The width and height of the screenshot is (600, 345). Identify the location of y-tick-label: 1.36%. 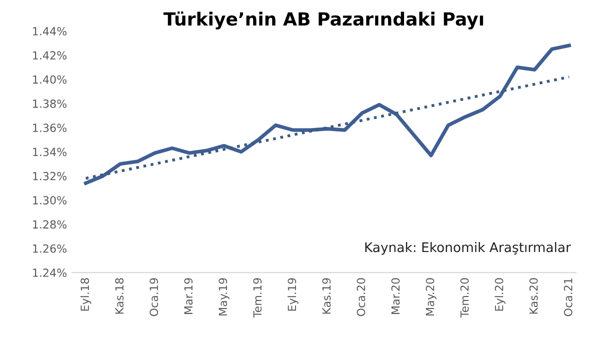
(50, 128).